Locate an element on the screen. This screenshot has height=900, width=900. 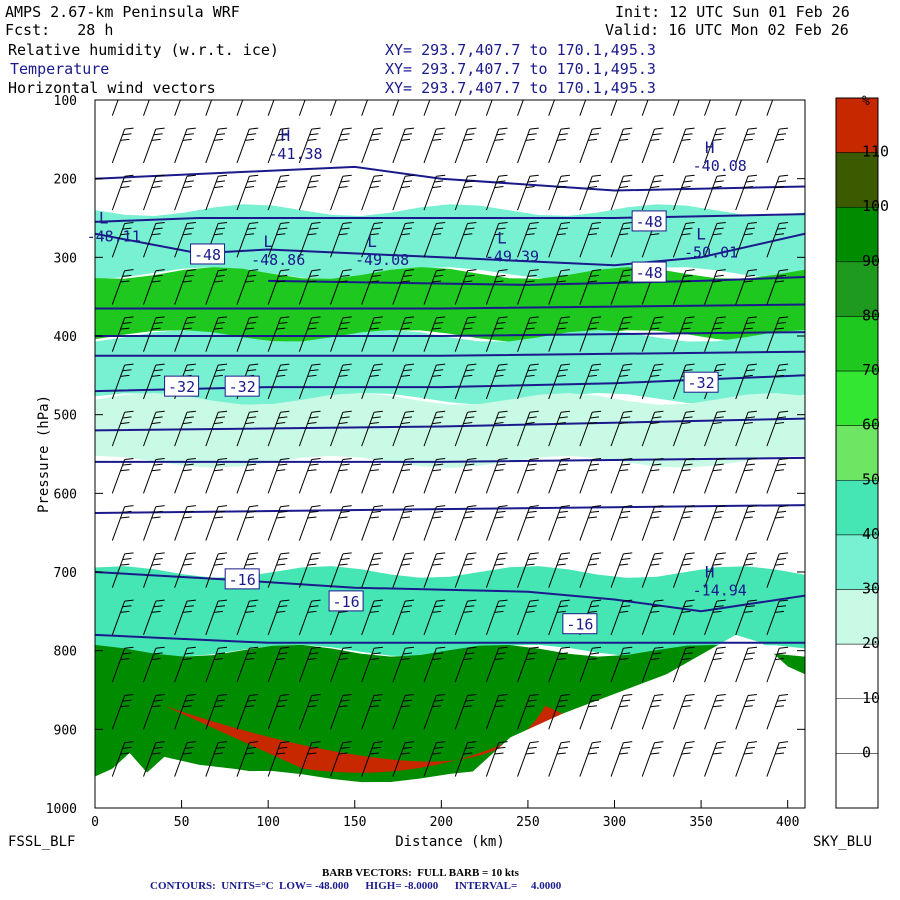
contour-label: -32 is located at coordinates (181, 387).